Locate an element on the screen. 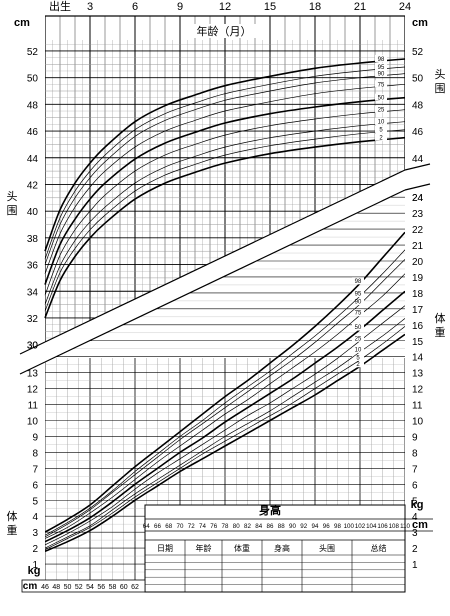  length-upper-tick-label: 72 is located at coordinates (191, 526).